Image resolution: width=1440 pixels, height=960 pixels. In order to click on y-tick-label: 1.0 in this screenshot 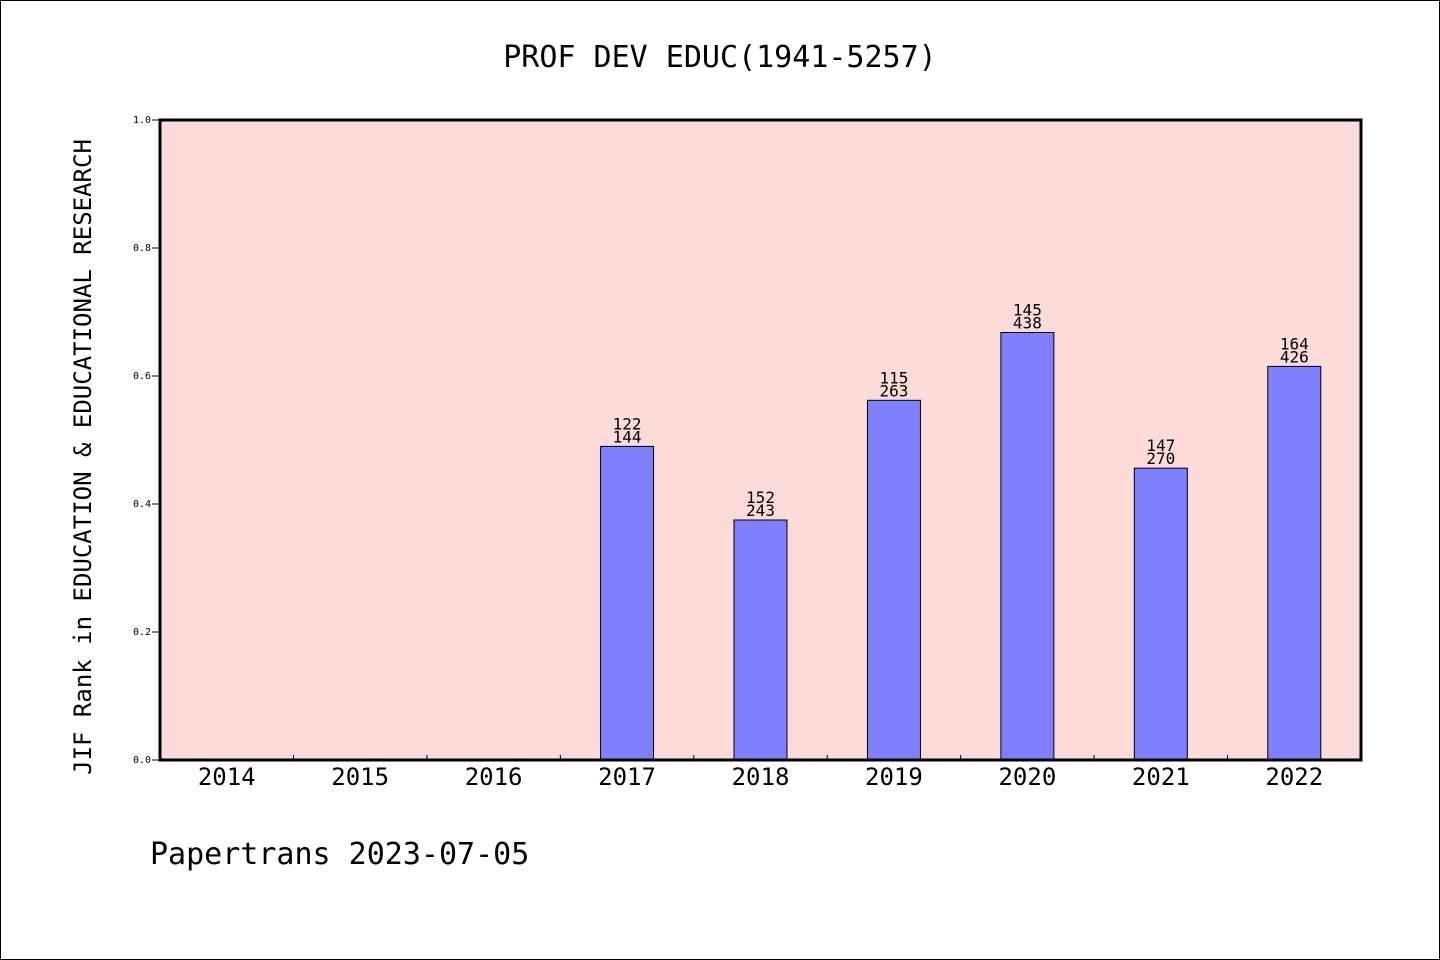, I will do `click(142, 120)`.